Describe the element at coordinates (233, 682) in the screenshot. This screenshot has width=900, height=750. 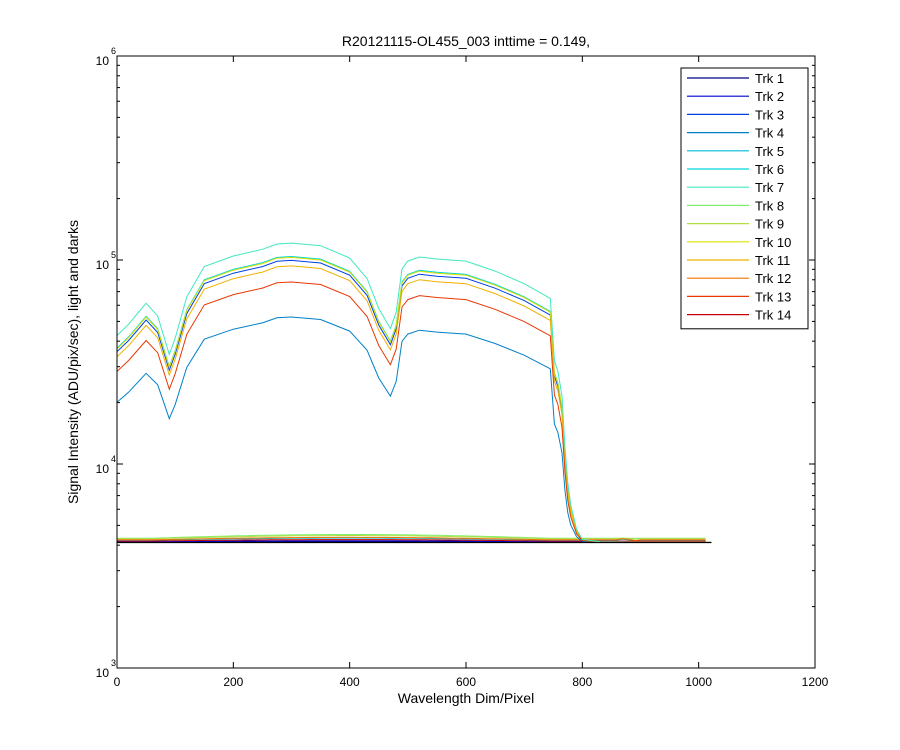
I see `x-tick-label: 200` at that location.